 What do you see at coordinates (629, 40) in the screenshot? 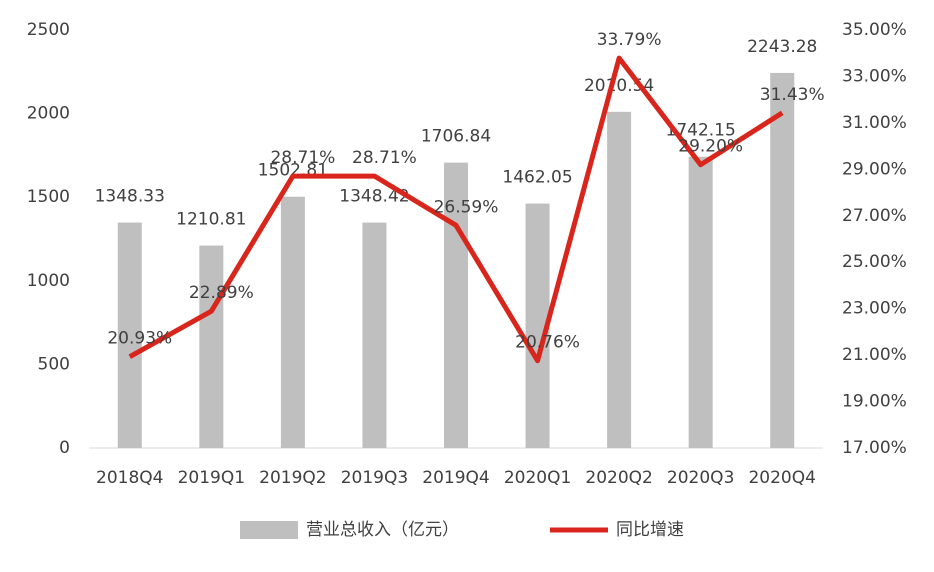
I see `line-value-label: 33.79%` at bounding box center [629, 40].